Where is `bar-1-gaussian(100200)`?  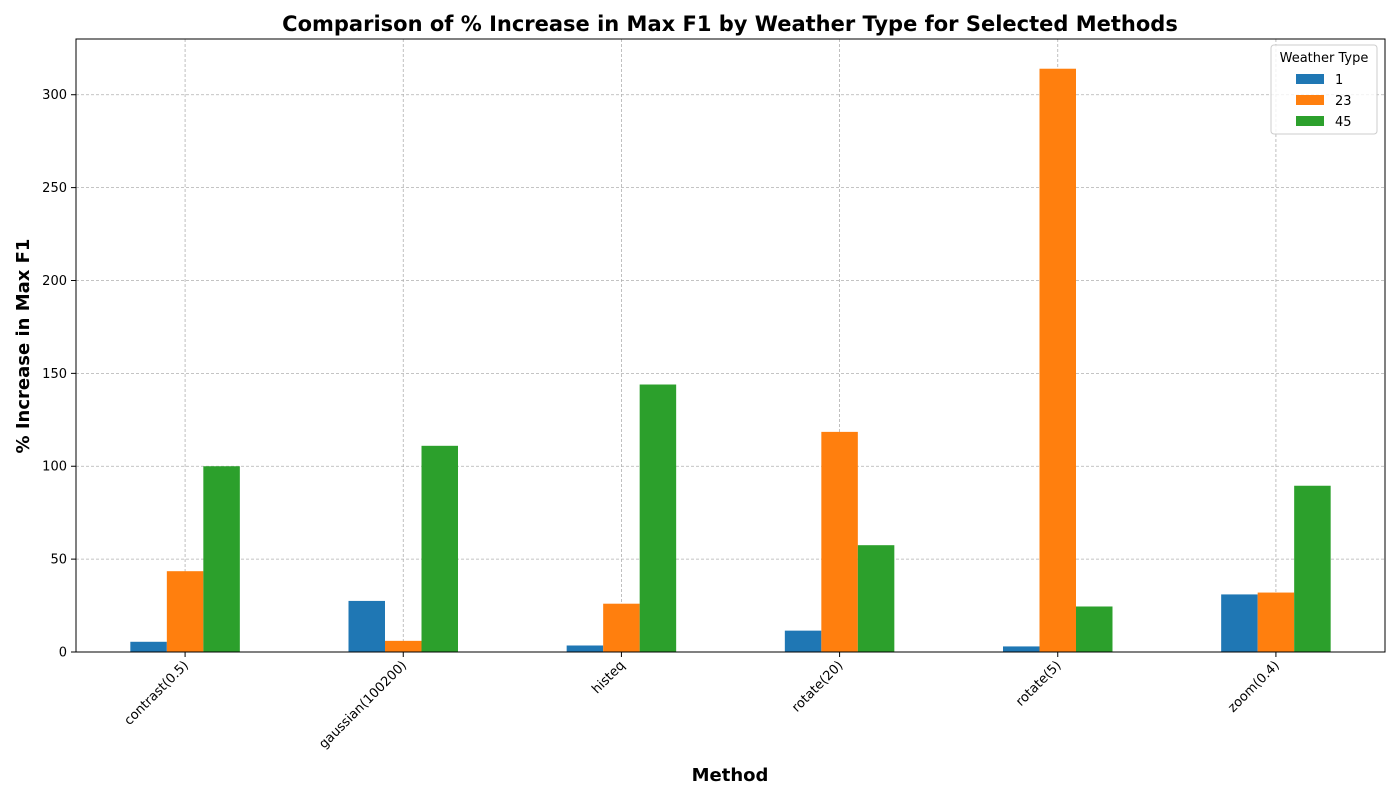
bar-1-gaussian(100200) is located at coordinates (366, 626).